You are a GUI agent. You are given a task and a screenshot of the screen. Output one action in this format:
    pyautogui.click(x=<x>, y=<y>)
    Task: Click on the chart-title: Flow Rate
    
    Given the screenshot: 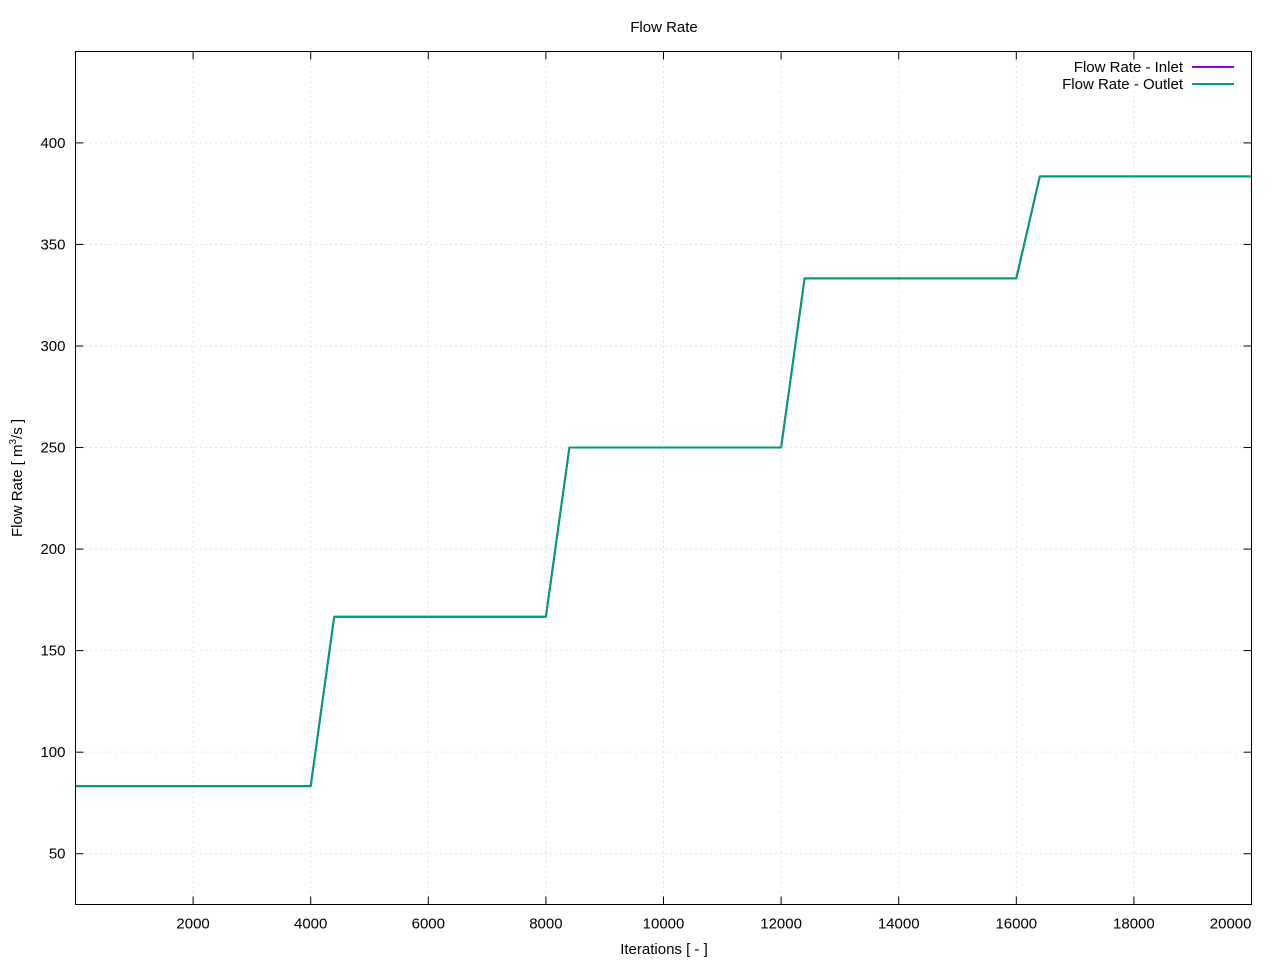 What is the action you would take?
    pyautogui.click(x=664, y=27)
    